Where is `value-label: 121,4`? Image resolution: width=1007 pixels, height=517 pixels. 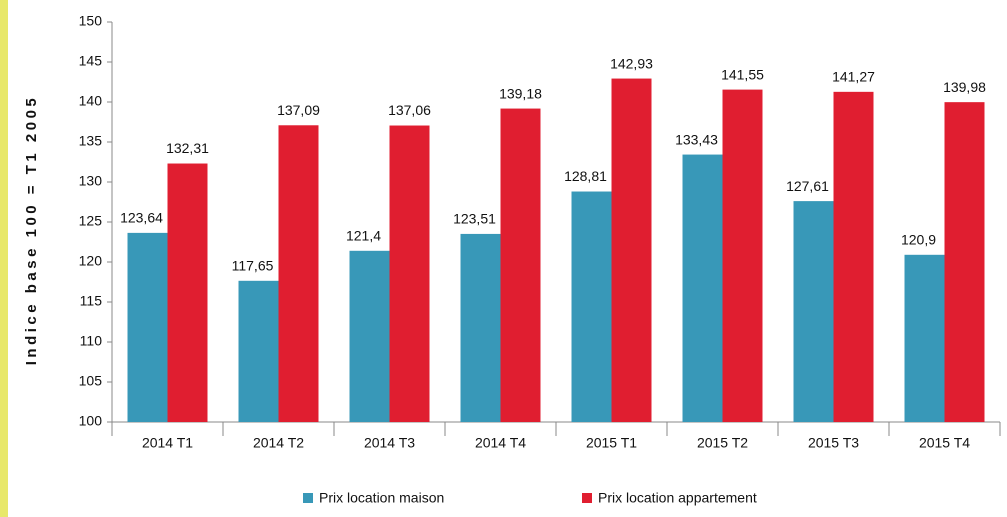 value-label: 121,4 is located at coordinates (363, 236).